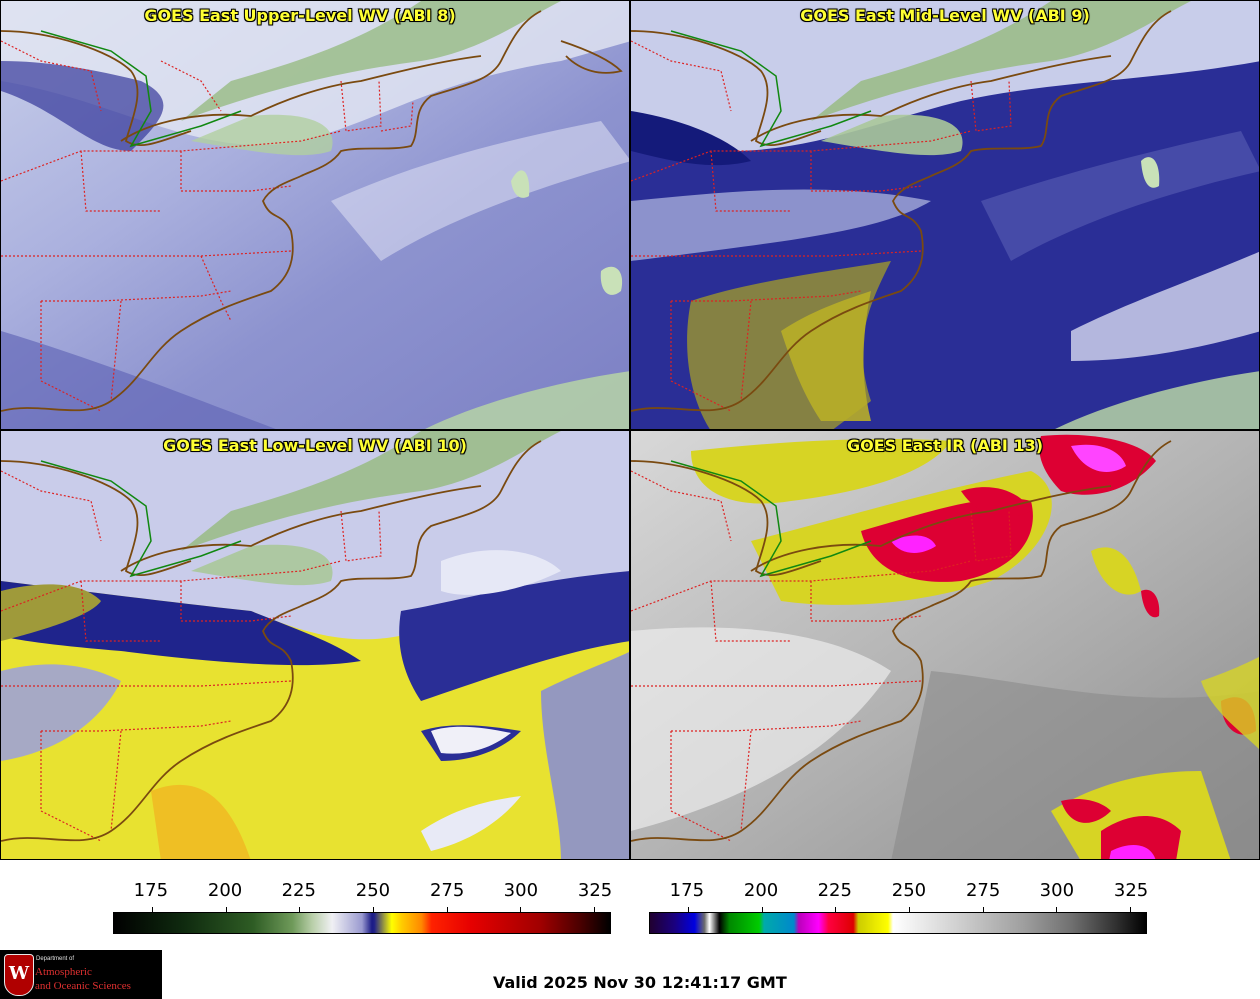 The height and width of the screenshot is (999, 1260). I want to click on logo-line-2: and Oceanic Sciences, so click(83, 986).